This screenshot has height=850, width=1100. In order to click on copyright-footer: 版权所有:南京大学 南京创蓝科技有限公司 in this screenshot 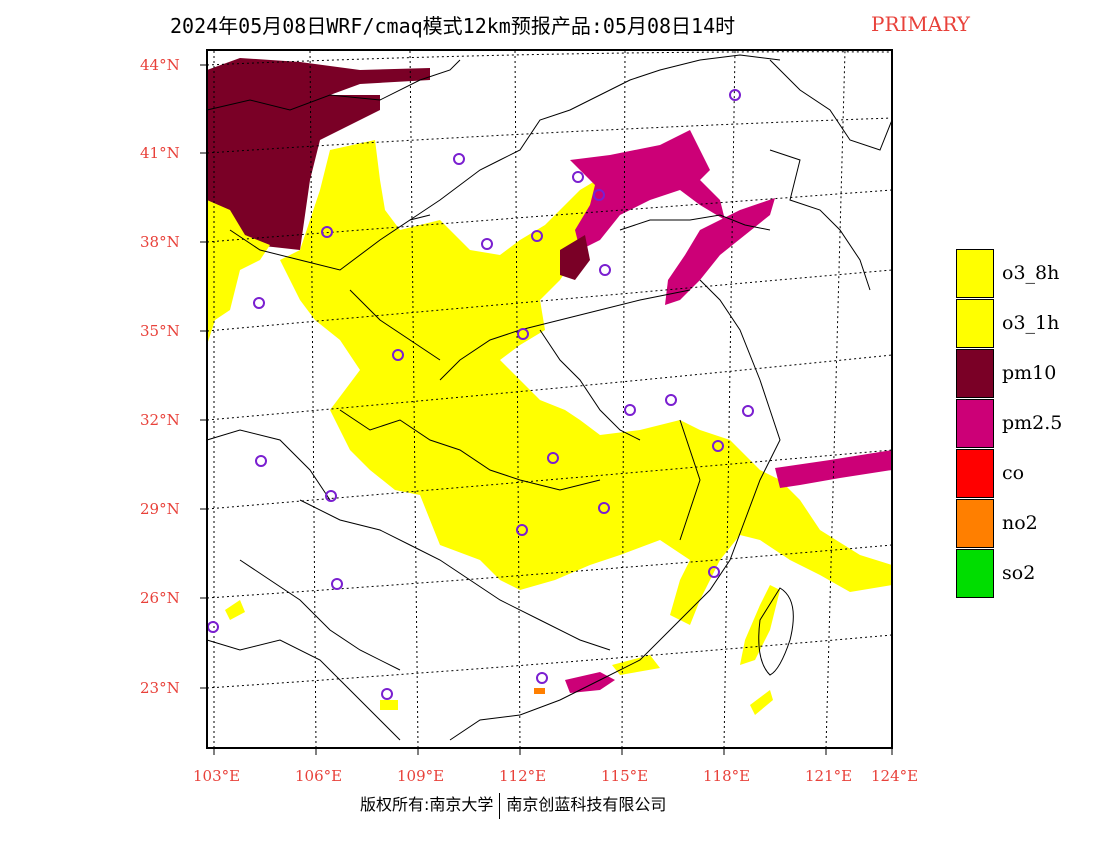, I will do `click(513, 805)`.